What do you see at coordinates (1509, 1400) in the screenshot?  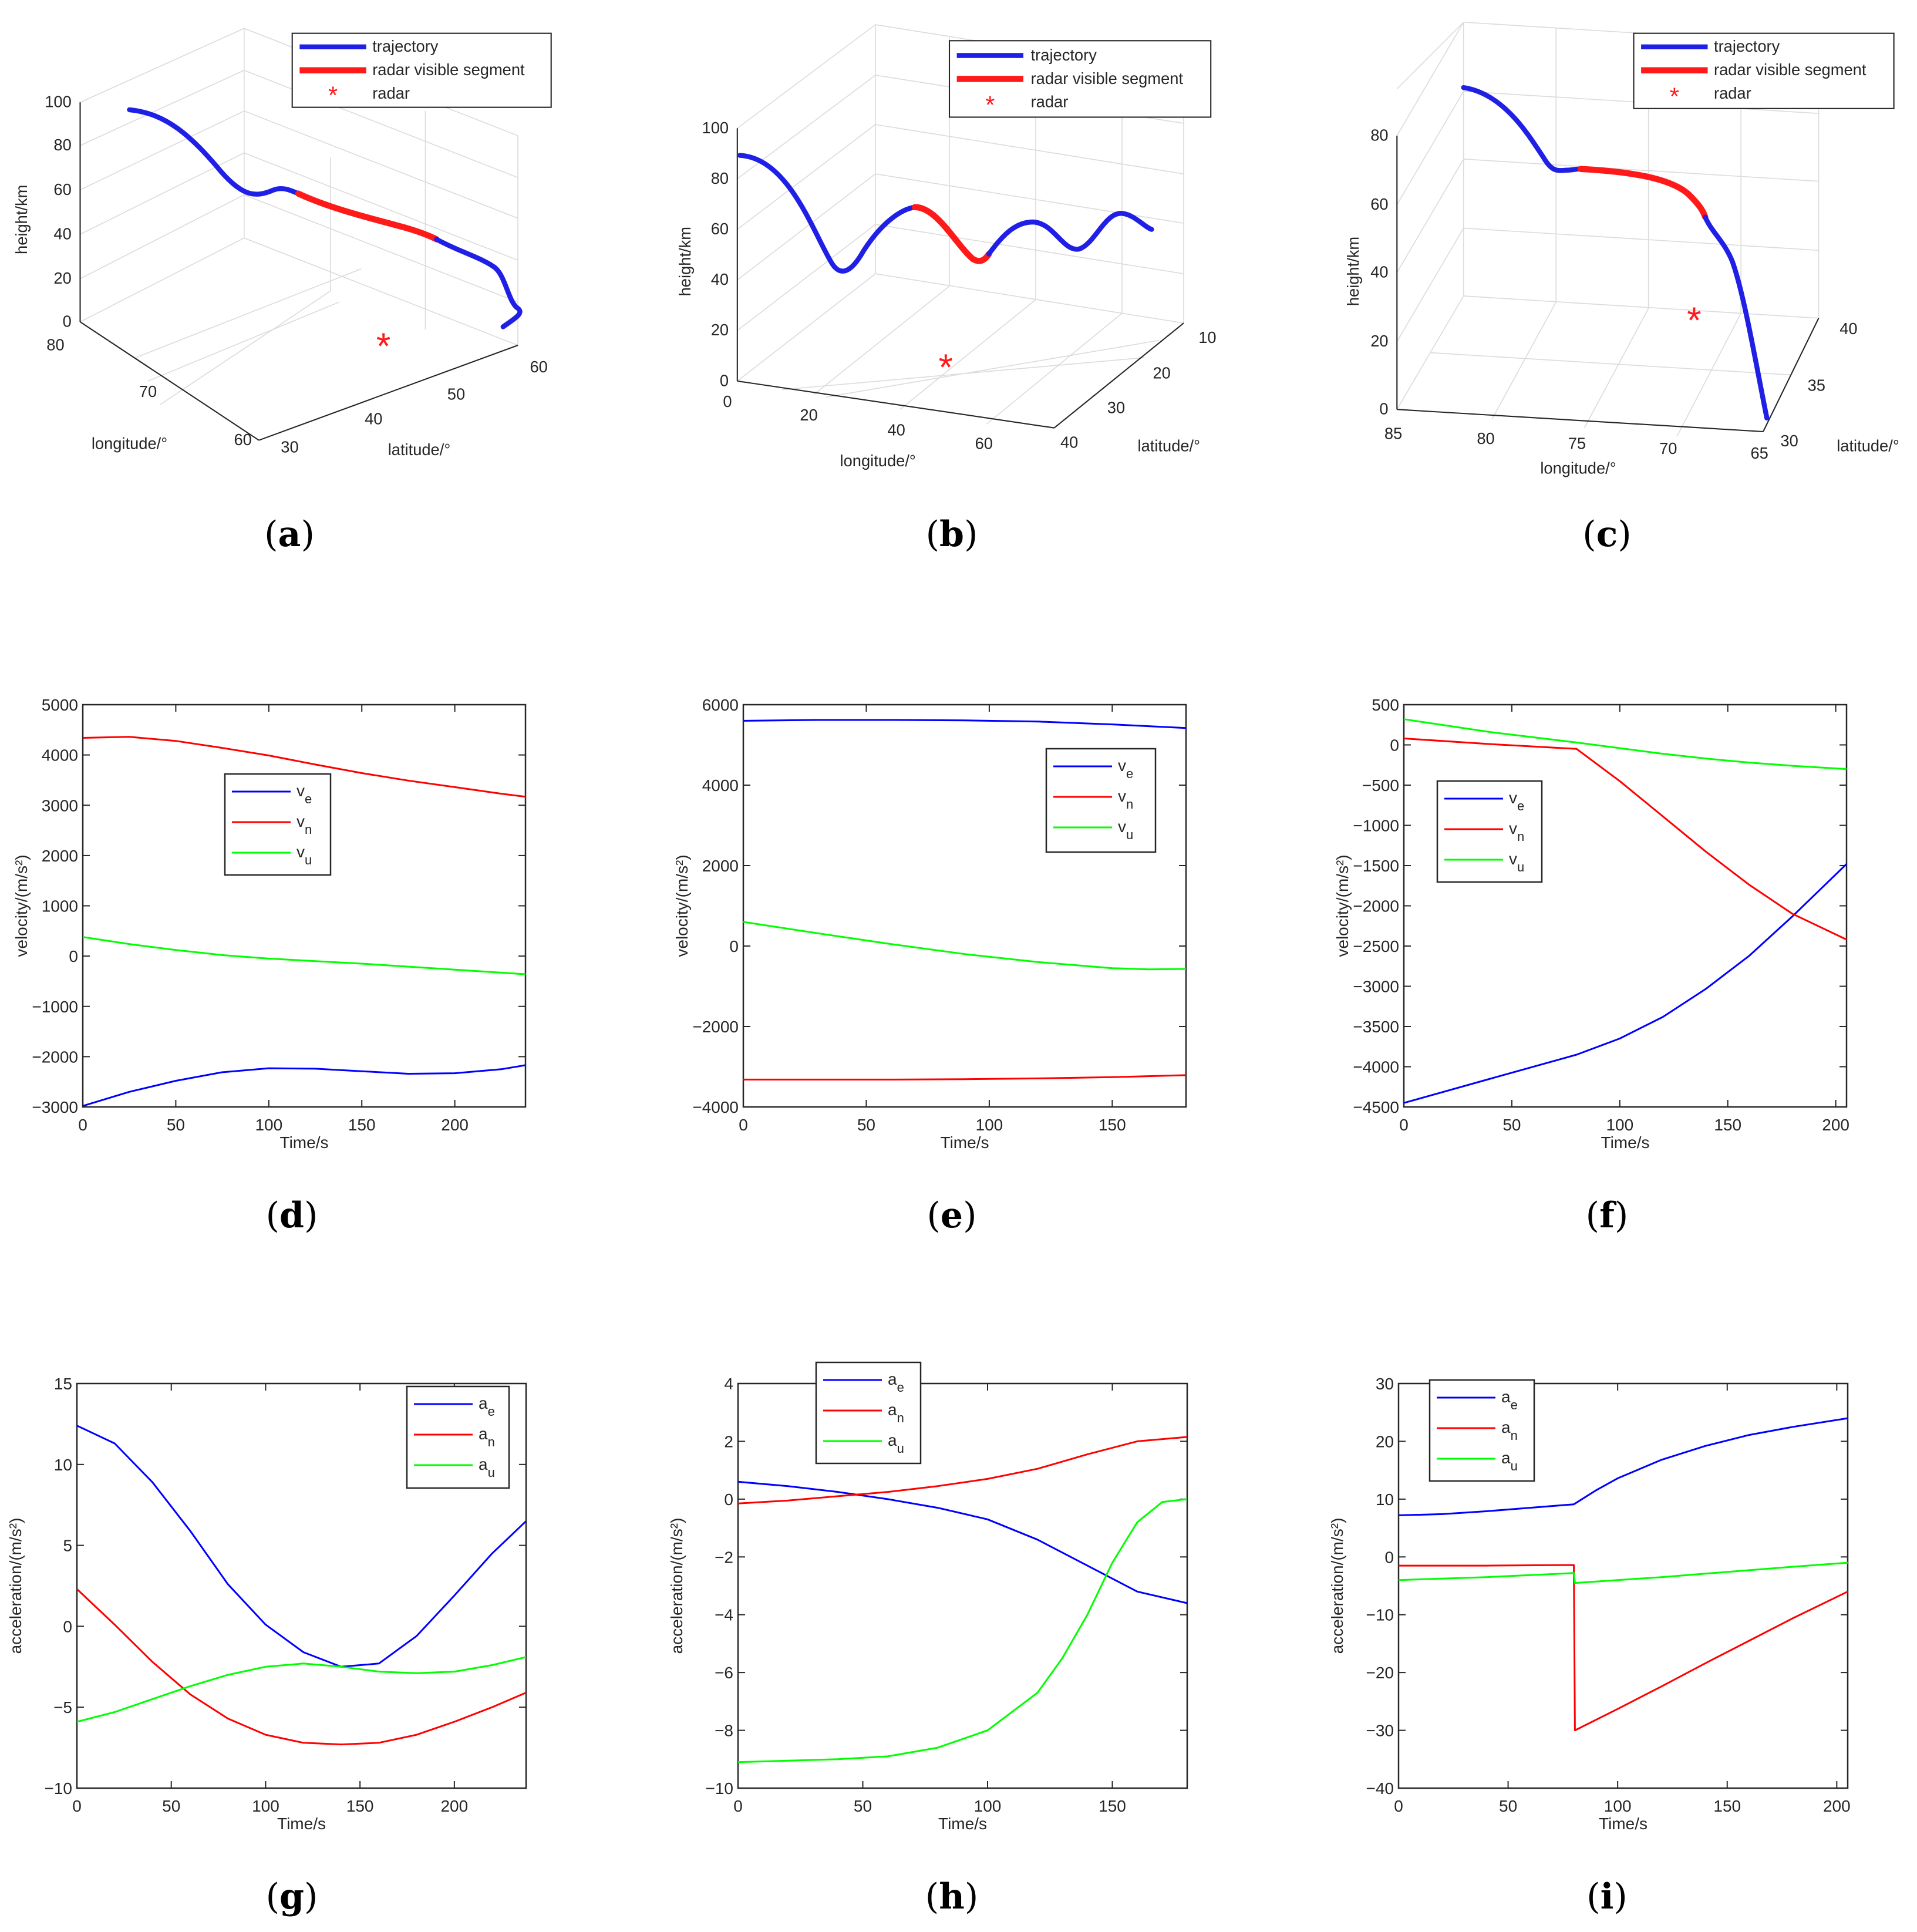 I see `panel-i-legend-label: ae` at bounding box center [1509, 1400].